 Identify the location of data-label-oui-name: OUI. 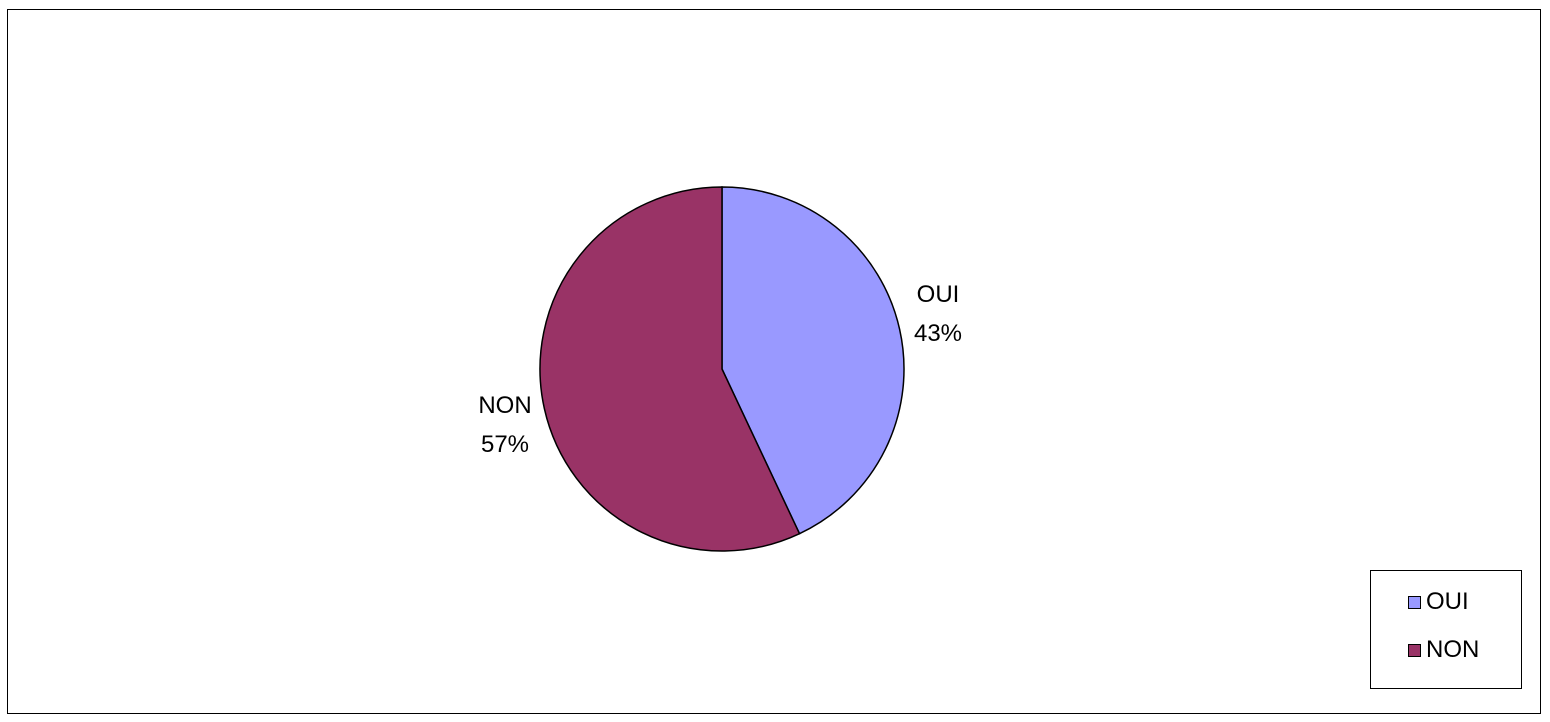
(938, 294).